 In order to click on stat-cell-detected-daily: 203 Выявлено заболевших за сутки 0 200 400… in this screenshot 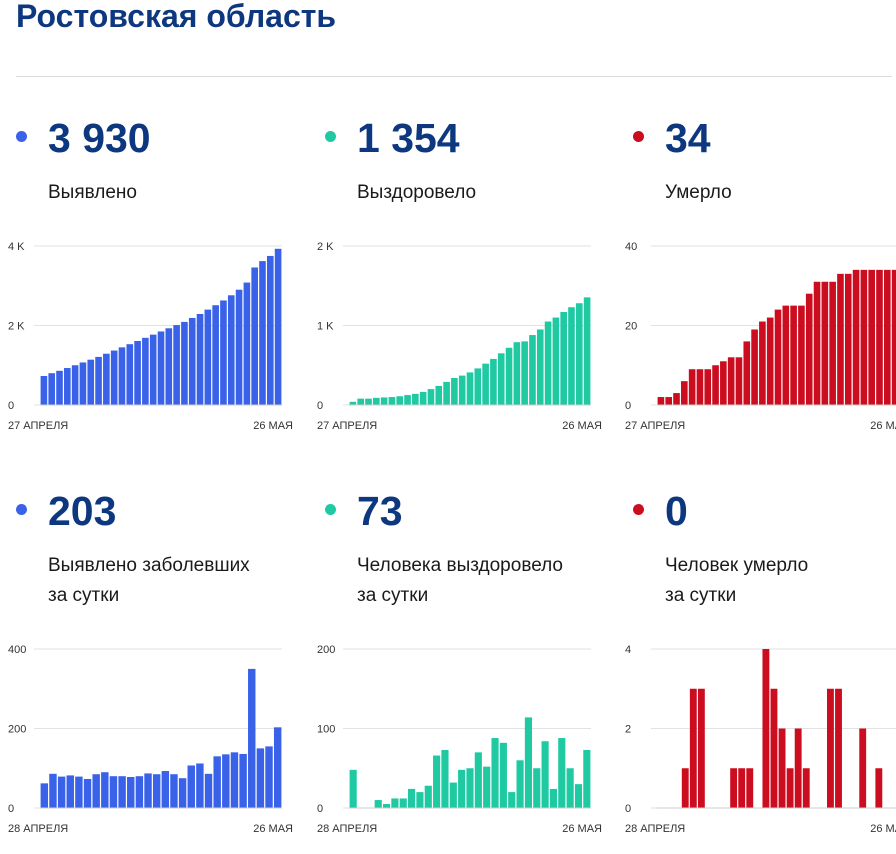, I will do `click(157, 671)`.